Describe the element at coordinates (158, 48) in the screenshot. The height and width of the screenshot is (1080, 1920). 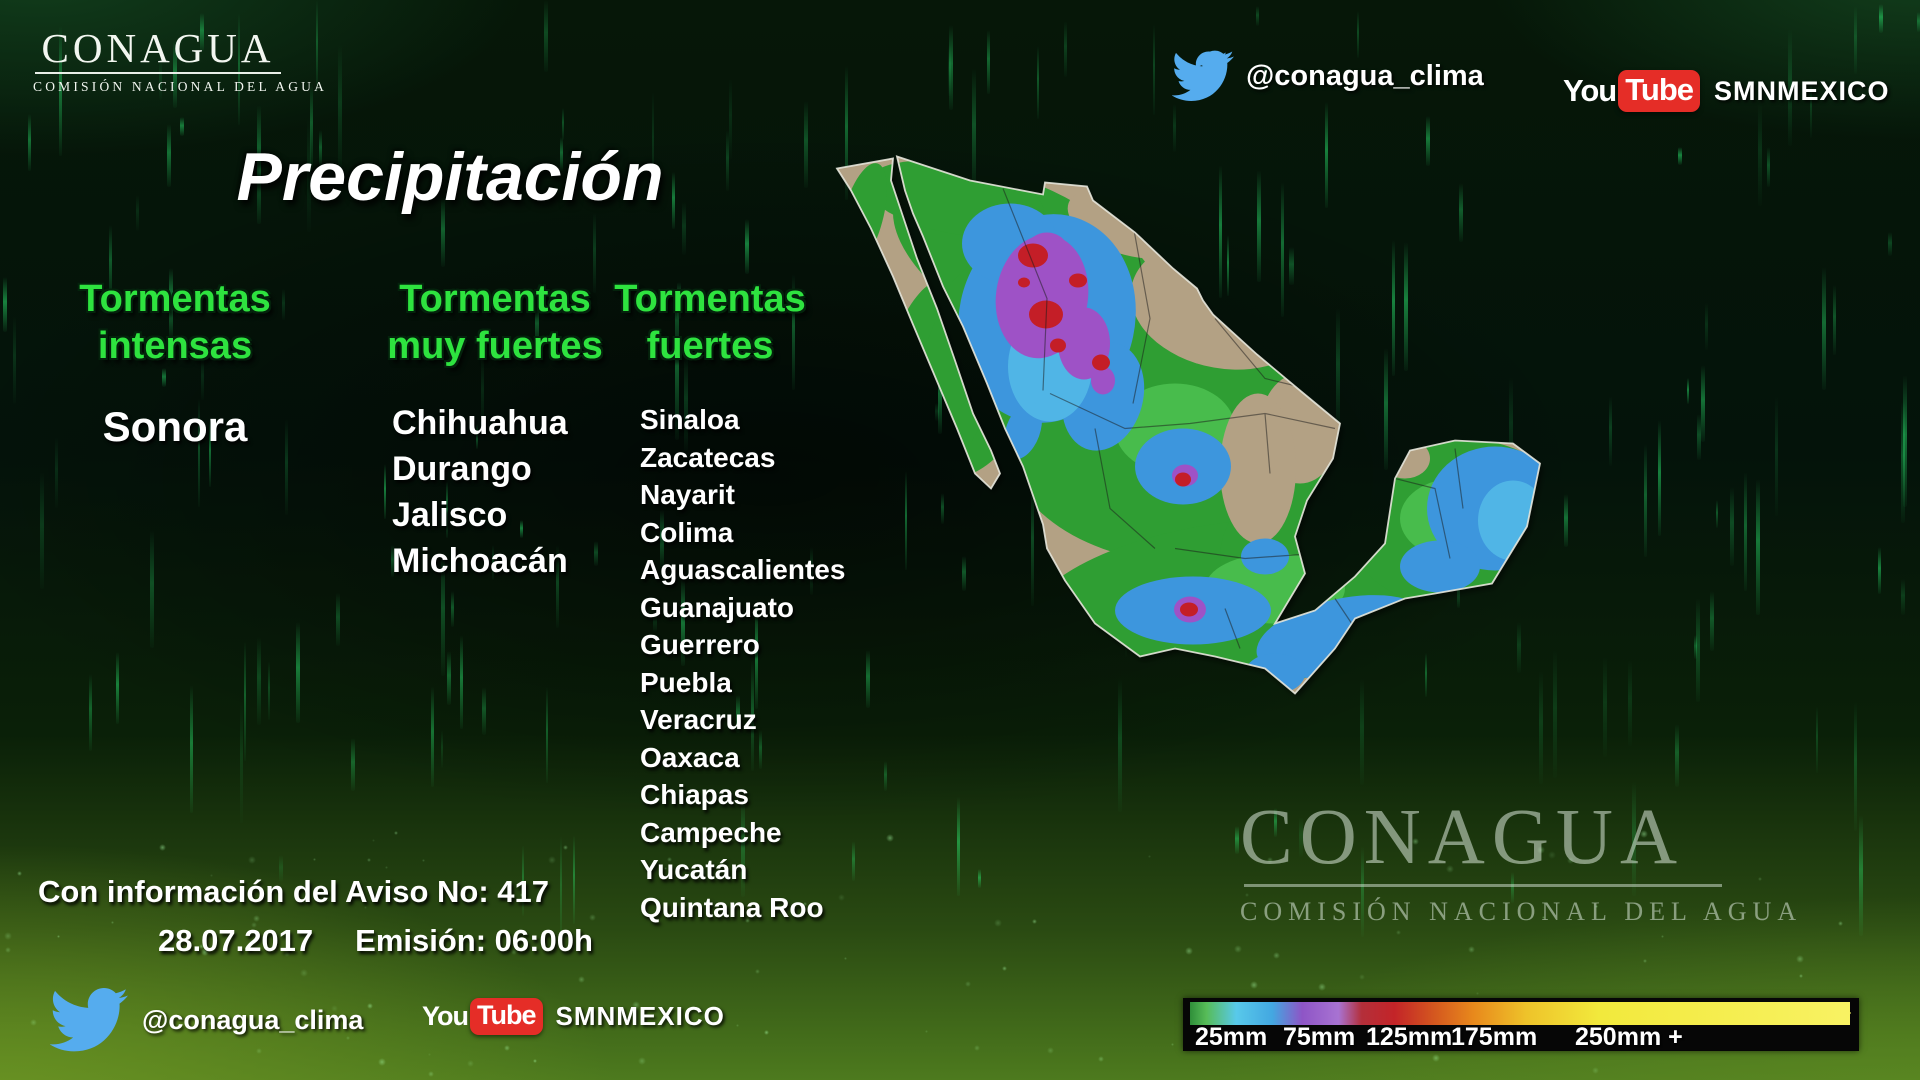
I see `conagua-logo-text: CONAGUA` at that location.